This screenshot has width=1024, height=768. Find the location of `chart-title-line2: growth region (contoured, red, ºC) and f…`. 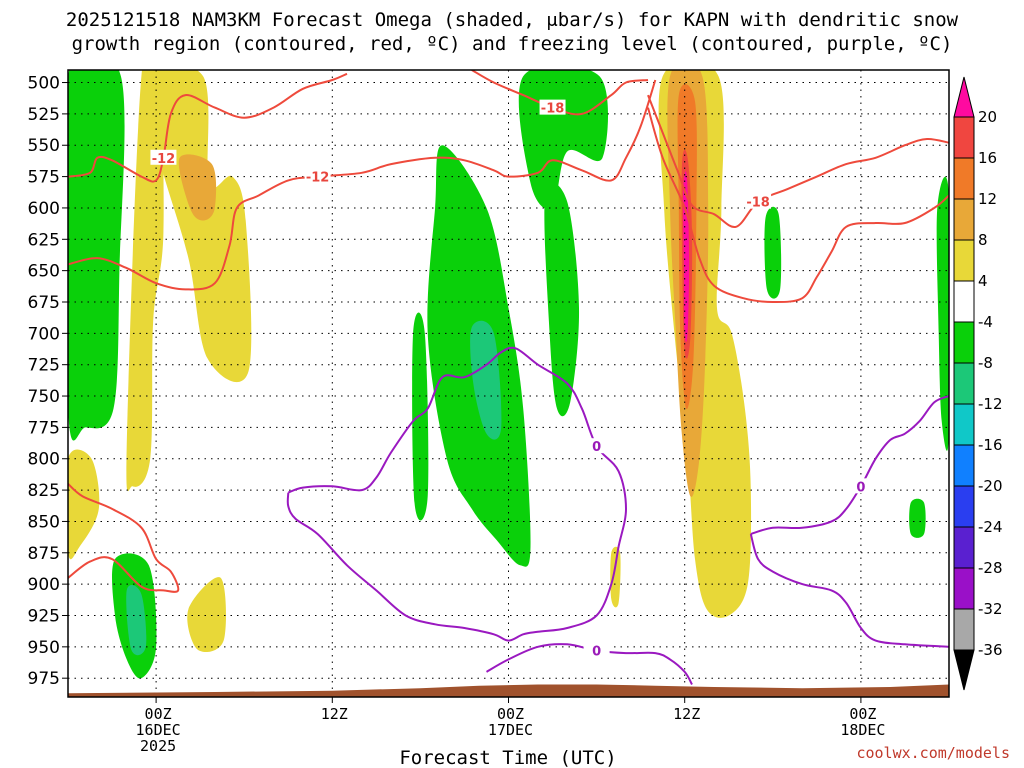

chart-title-line2: growth region (contoured, red, ºC) and f… is located at coordinates (512, 44).